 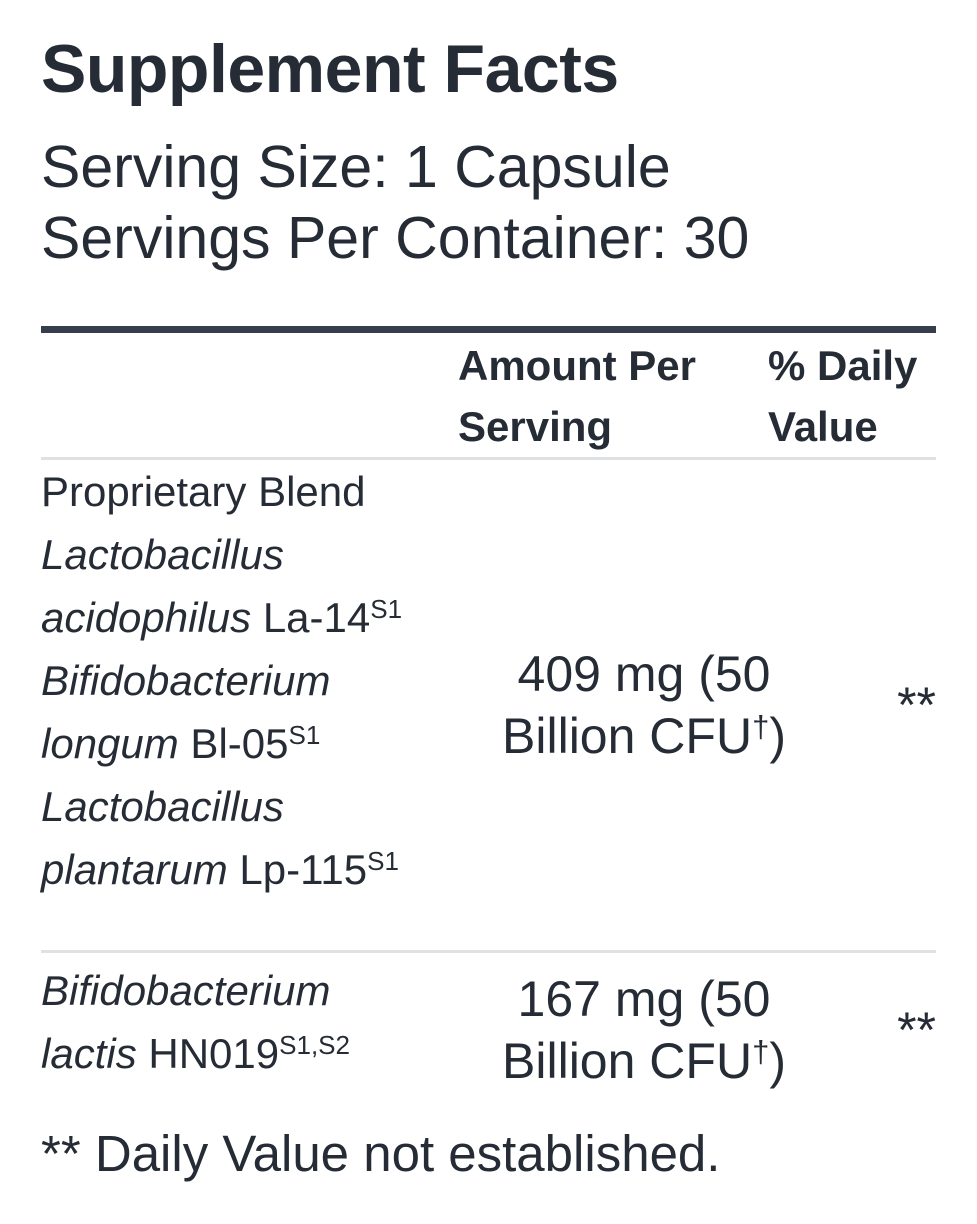 What do you see at coordinates (249, 395) in the screenshot?
I see `header-spacer-cell` at bounding box center [249, 395].